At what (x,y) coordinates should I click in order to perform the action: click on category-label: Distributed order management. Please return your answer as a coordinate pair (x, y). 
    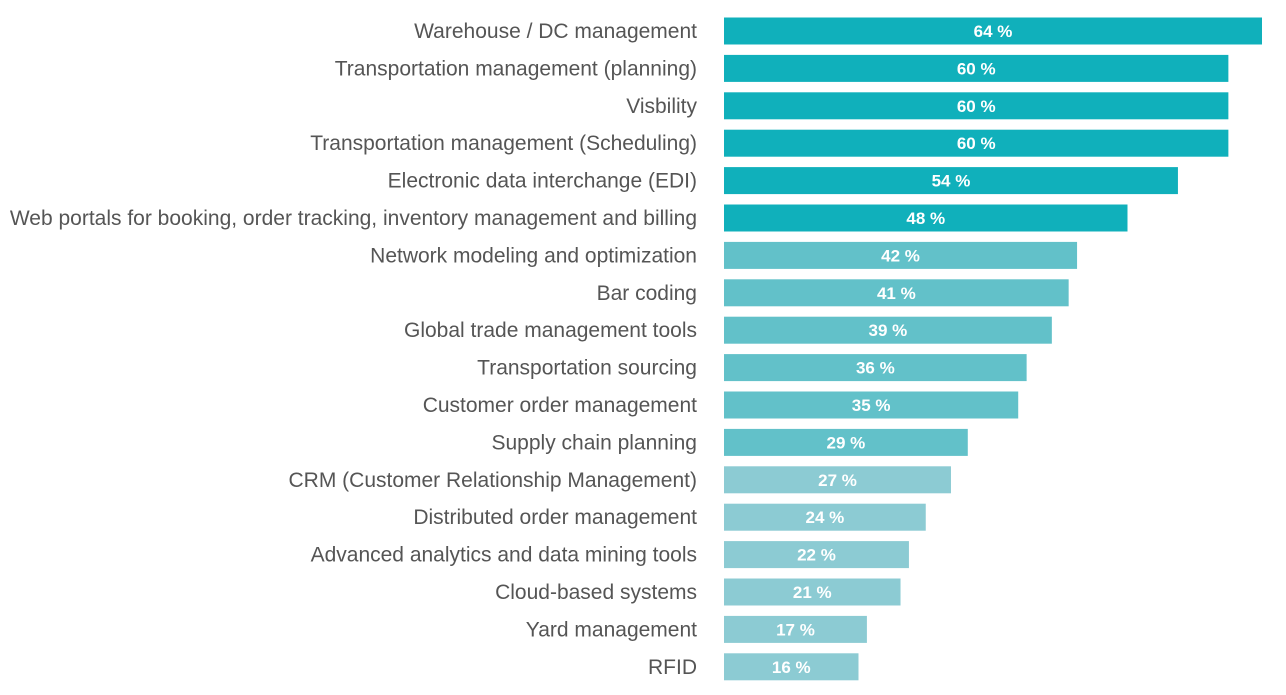
    Looking at the image, I should click on (555, 517).